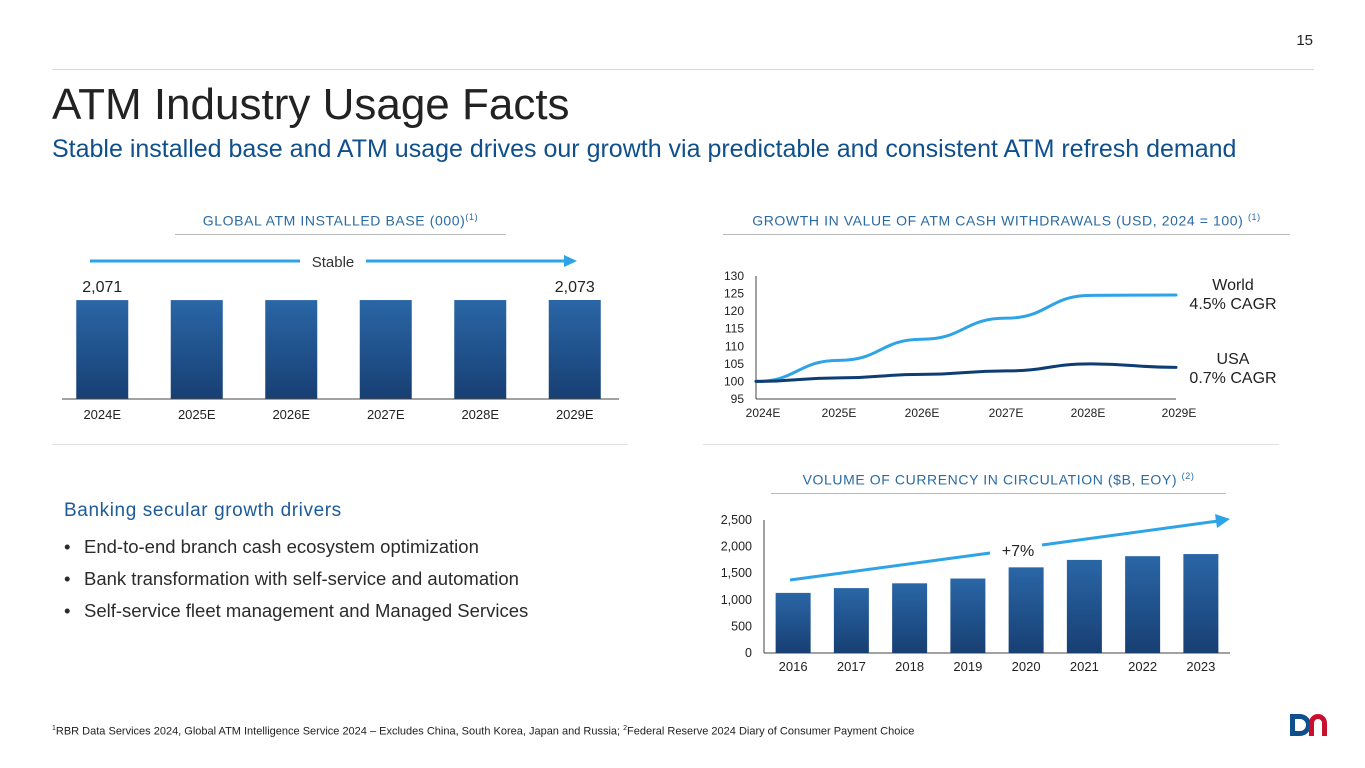  Describe the element at coordinates (196, 349) in the screenshot. I see `bar-2025E` at that location.